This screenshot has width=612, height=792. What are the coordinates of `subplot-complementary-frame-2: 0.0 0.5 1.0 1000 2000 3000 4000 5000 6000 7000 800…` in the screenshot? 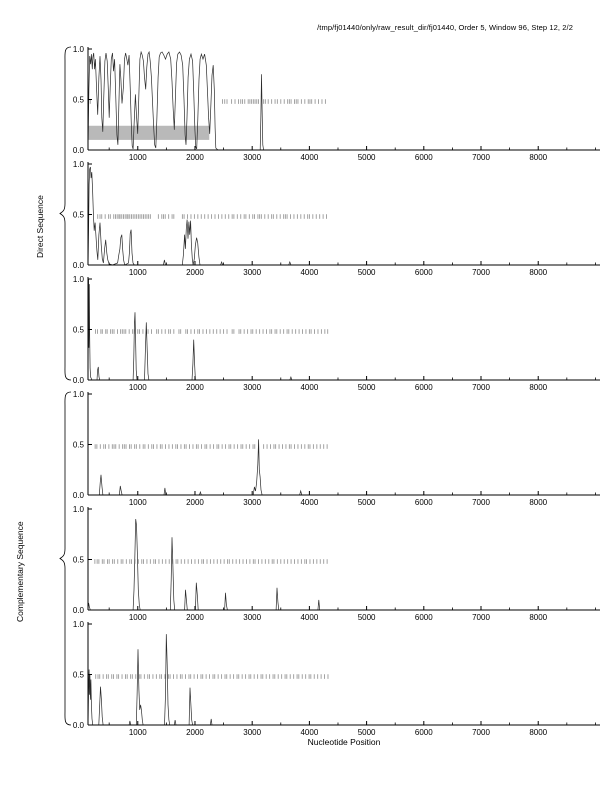 It's located at (336, 563).